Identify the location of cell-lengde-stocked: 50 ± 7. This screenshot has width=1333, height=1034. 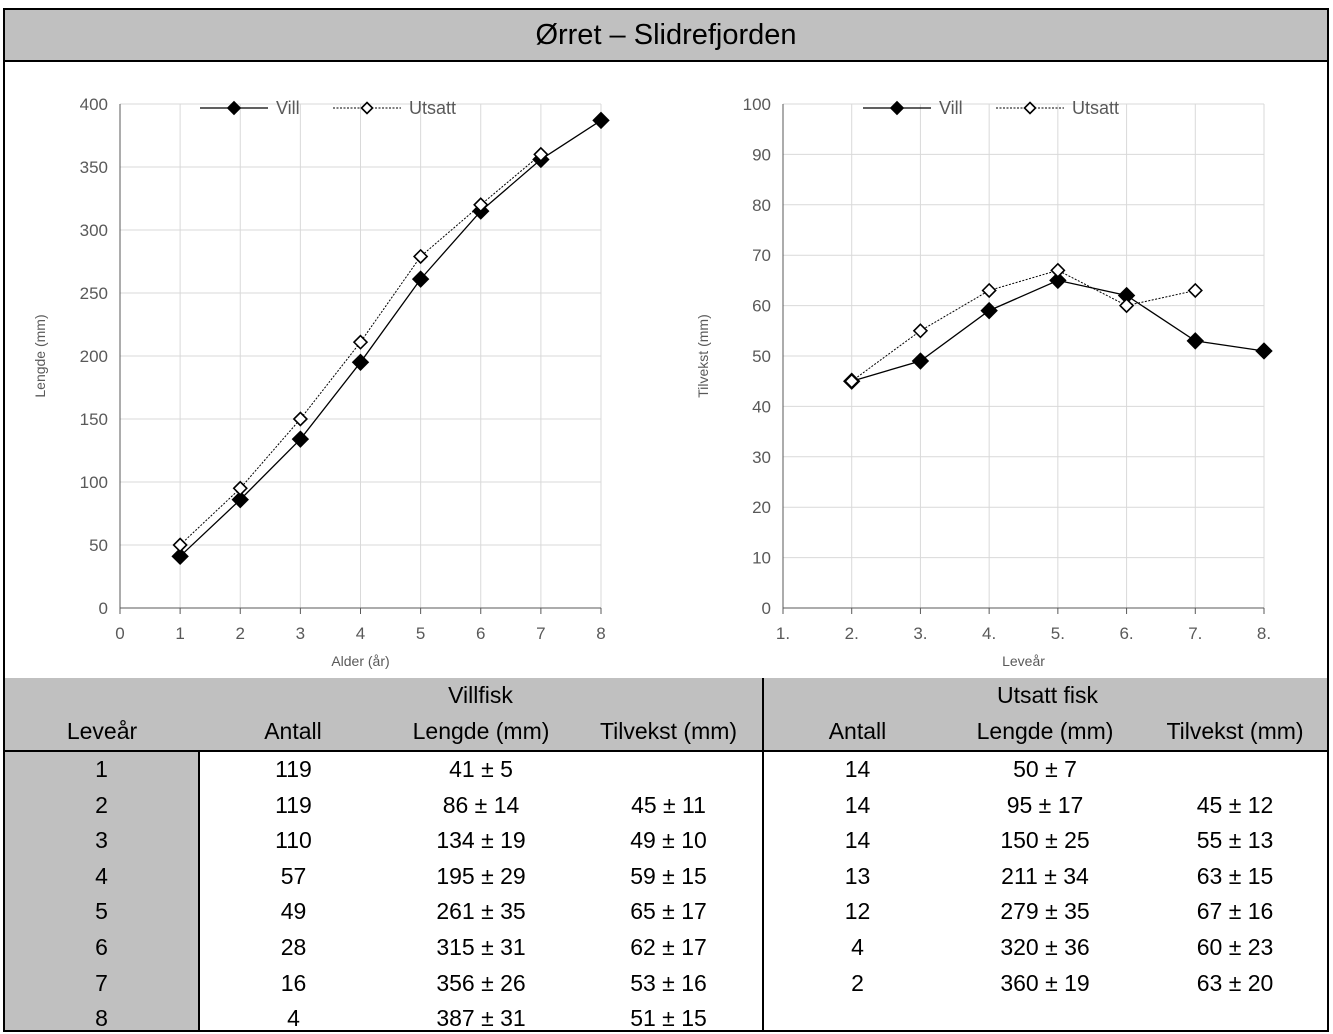
(1045, 769).